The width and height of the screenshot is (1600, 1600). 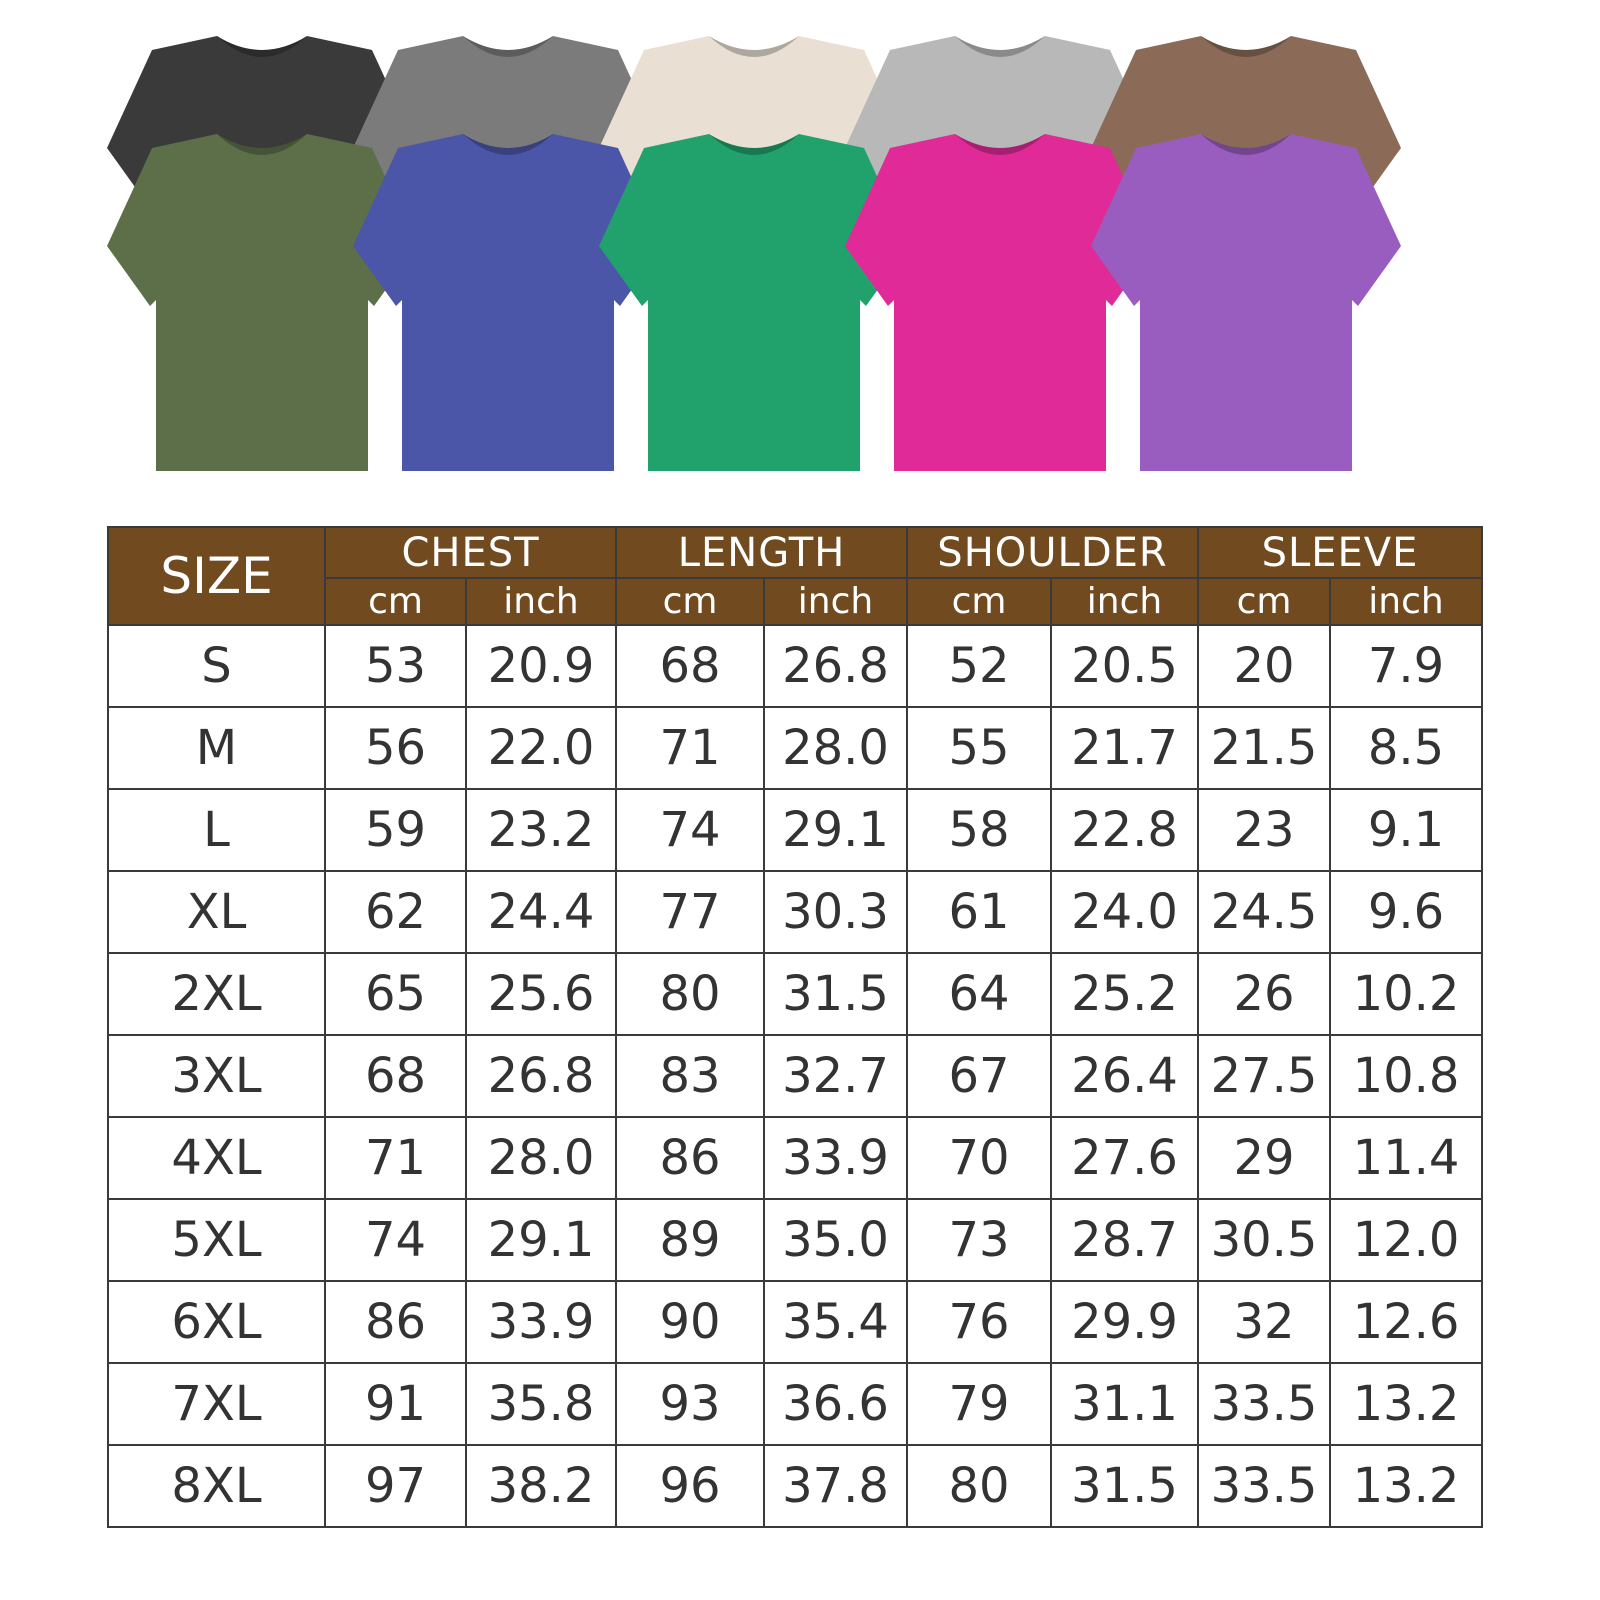 I want to click on size-cell: 6XL, so click(x=216, y=1322).